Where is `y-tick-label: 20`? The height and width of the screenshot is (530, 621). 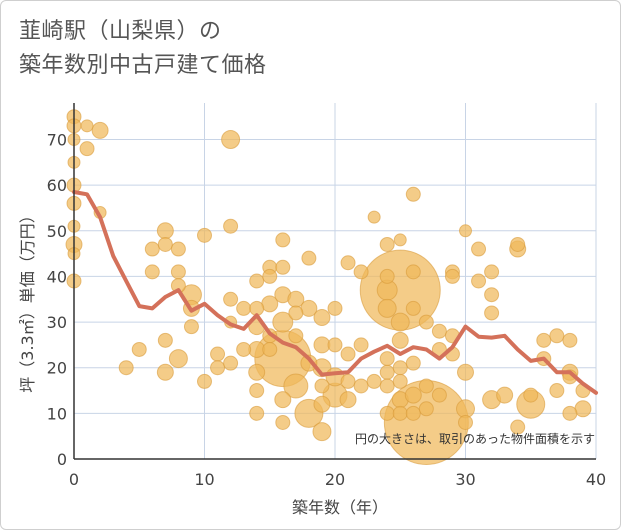
y-tick-label: 20 is located at coordinates (57, 368).